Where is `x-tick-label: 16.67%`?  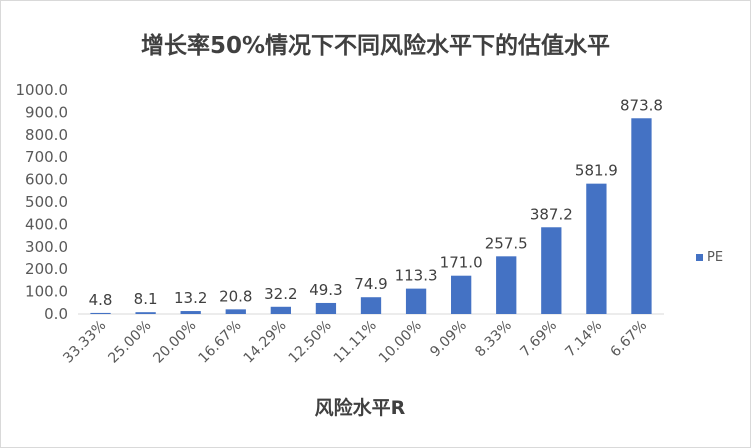
x-tick-label: 16.67% is located at coordinates (220, 342).